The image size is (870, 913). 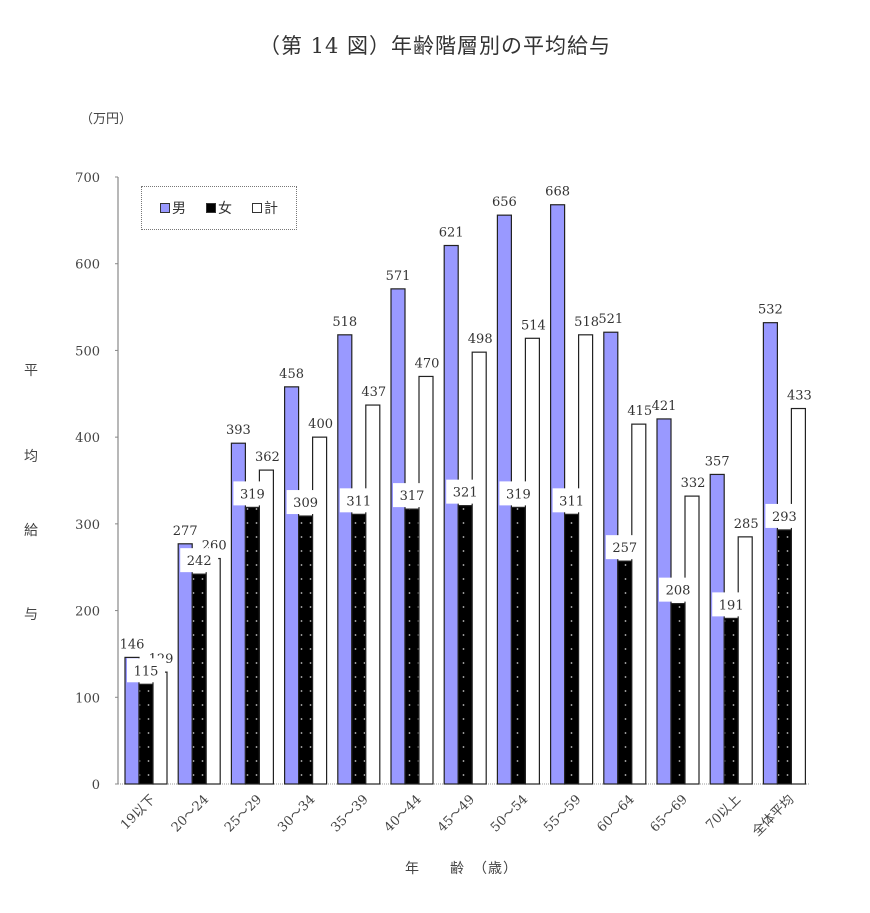 What do you see at coordinates (305, 503) in the screenshot?
I see `value-label-female: 309` at bounding box center [305, 503].